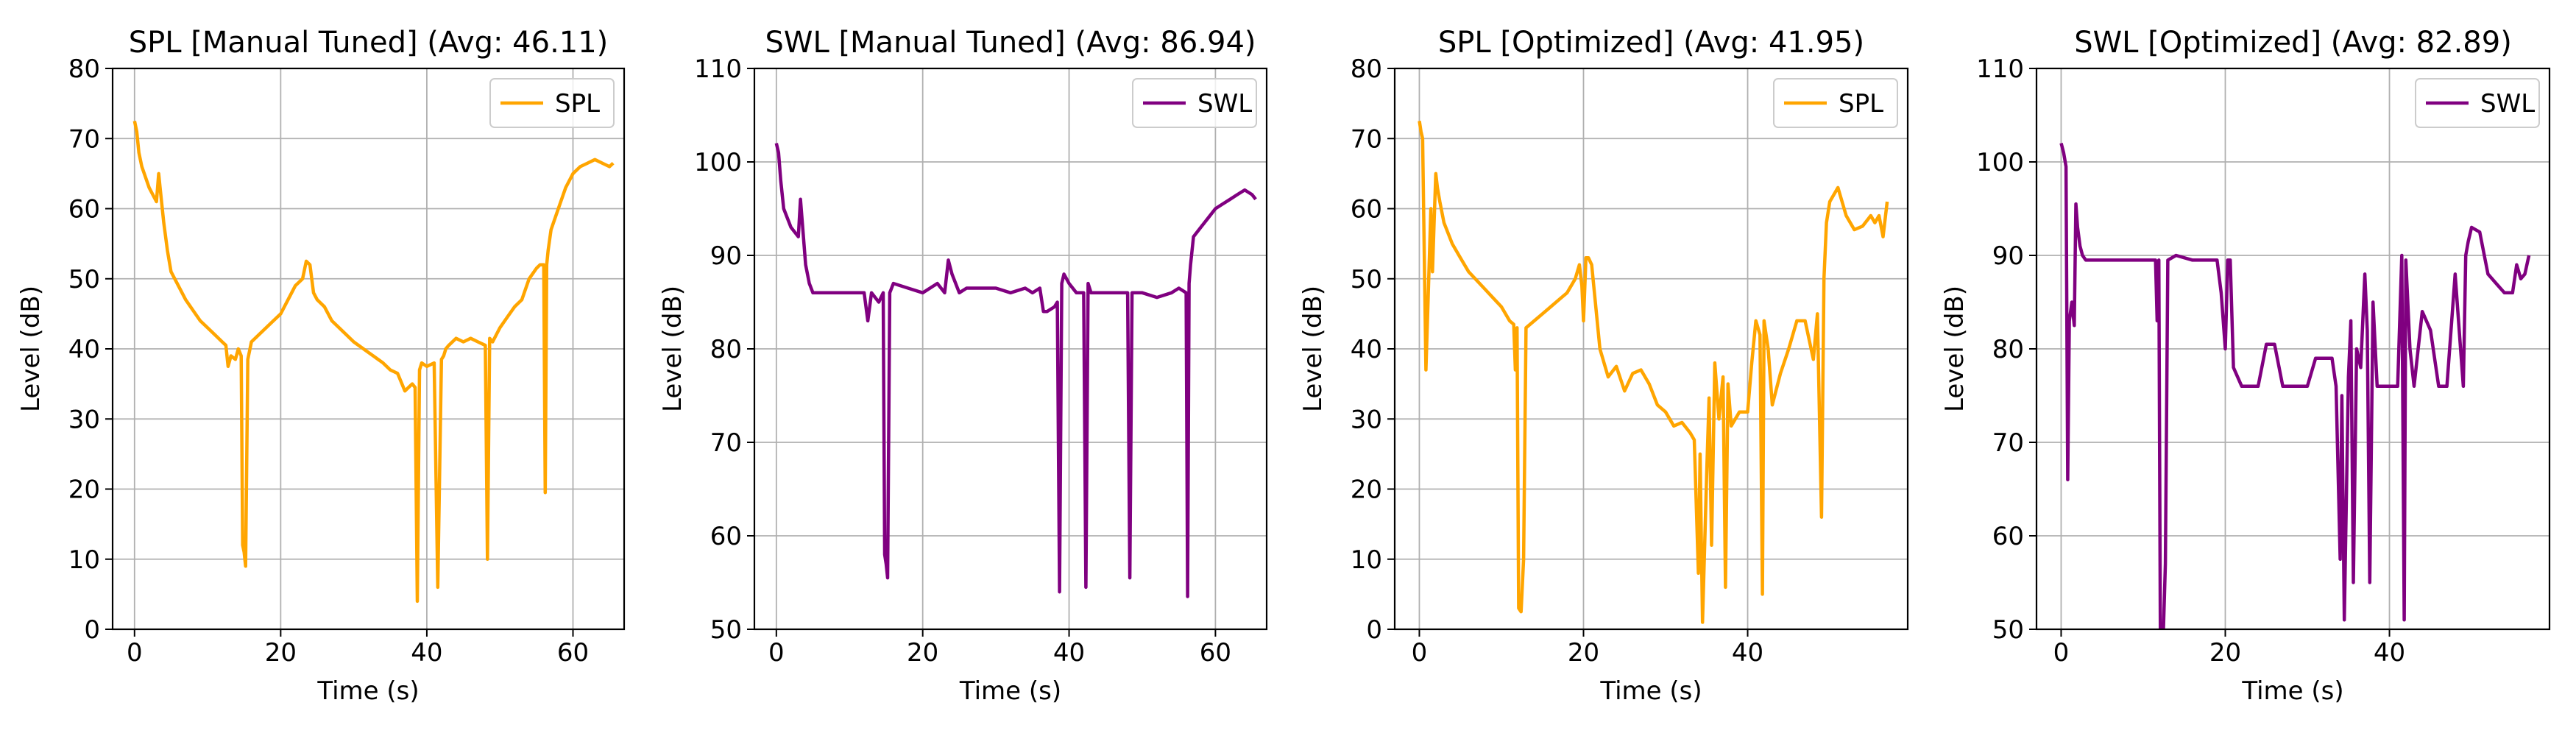 This screenshot has height=736, width=2576. I want to click on chart-title: SPL [Manual Tuned] (Avg: 46.11), so click(369, 43).